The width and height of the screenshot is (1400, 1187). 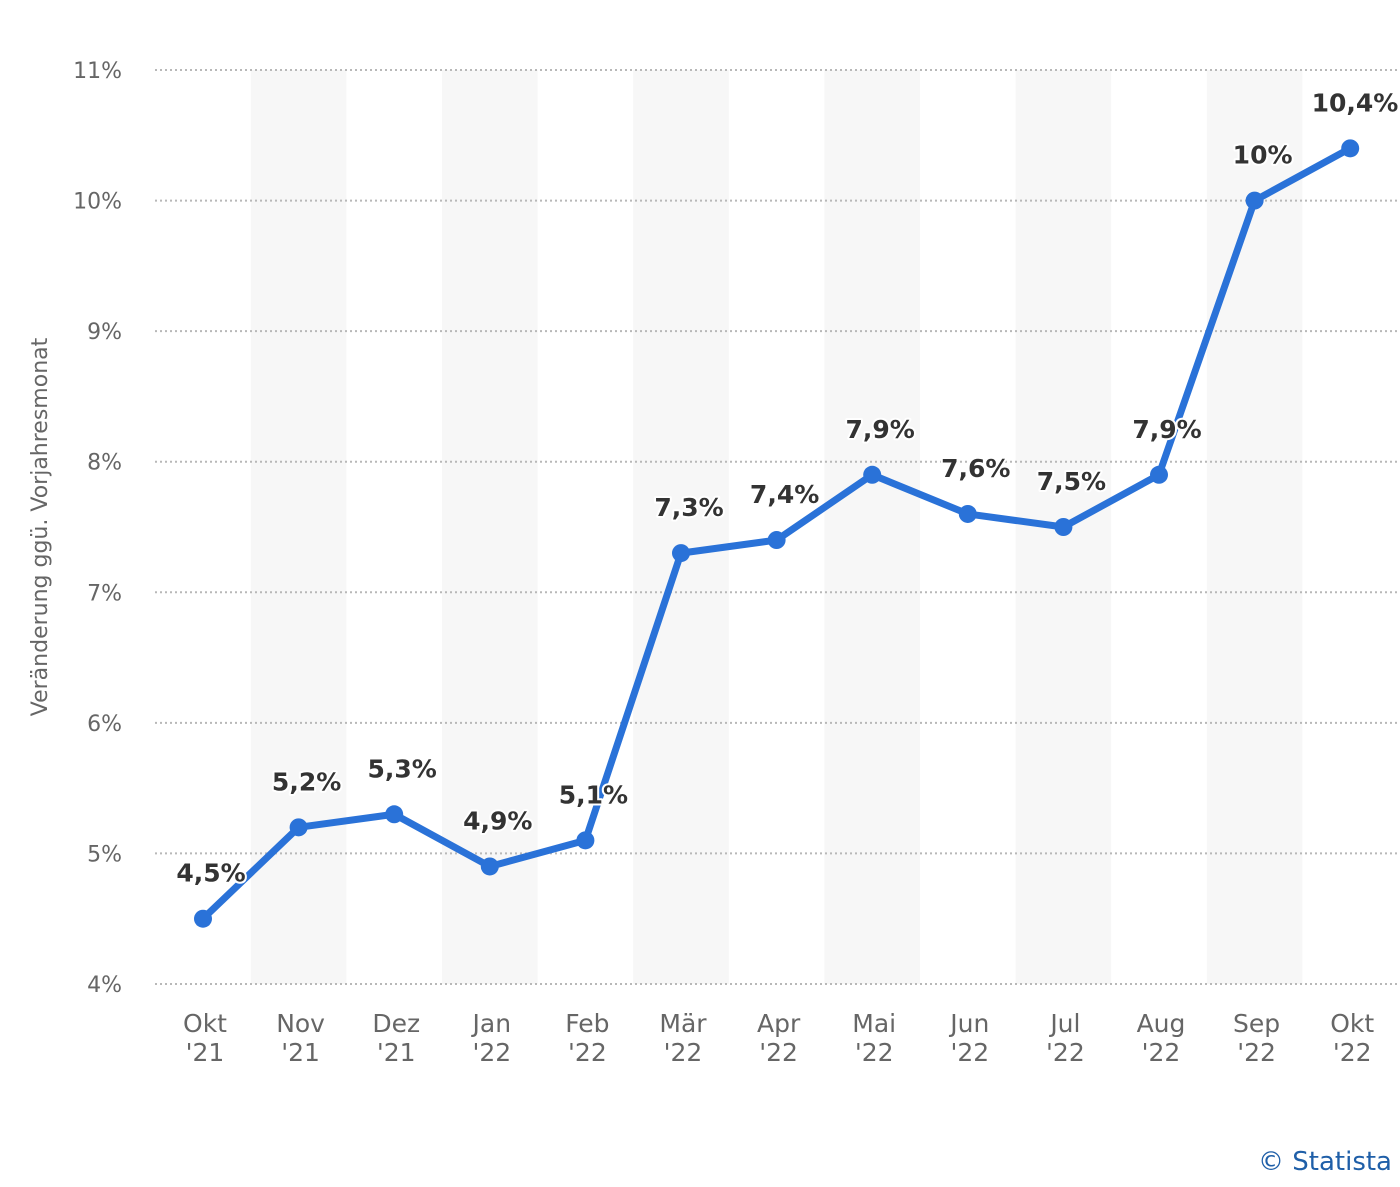 What do you see at coordinates (1325, 1162) in the screenshot?
I see `statista-credit: © Statista` at bounding box center [1325, 1162].